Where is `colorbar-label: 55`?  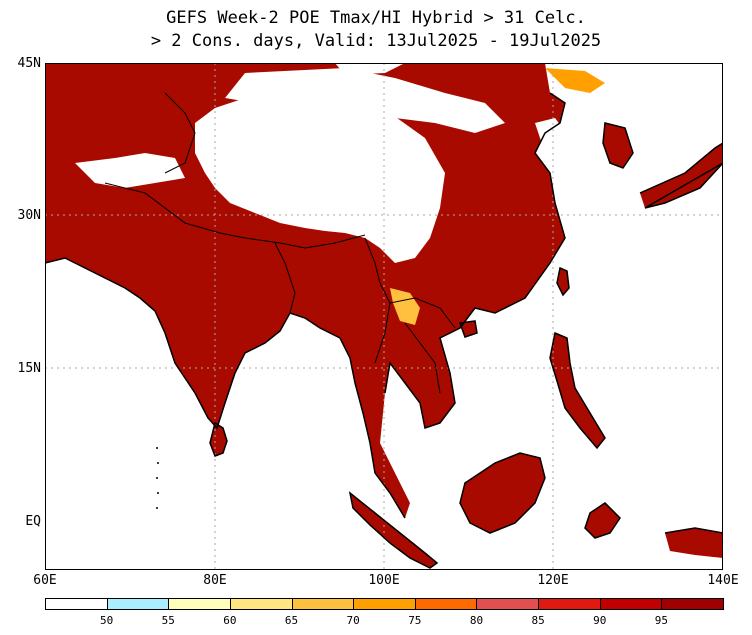
colorbar-label: 55 is located at coordinates (168, 620).